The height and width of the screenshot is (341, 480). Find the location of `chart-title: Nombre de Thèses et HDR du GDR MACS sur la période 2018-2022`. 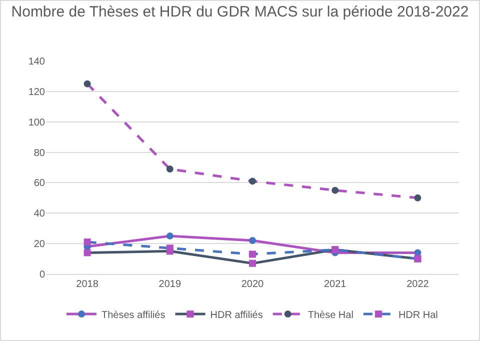

chart-title: Nombre de Thèses et HDR du GDR MACS sur la période 2018-2022 is located at coordinates (240, 12).